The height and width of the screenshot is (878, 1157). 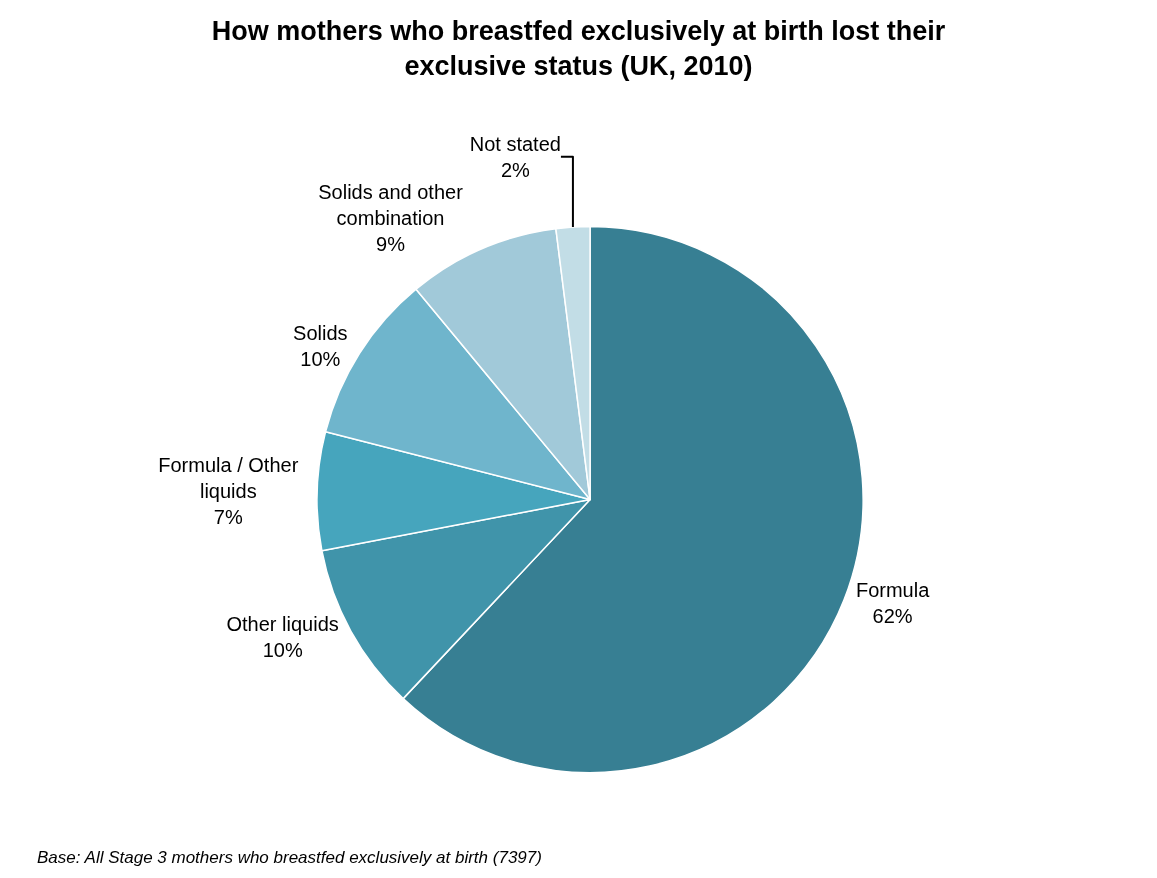 What do you see at coordinates (282, 623) in the screenshot?
I see `slice-label: Other liquids` at bounding box center [282, 623].